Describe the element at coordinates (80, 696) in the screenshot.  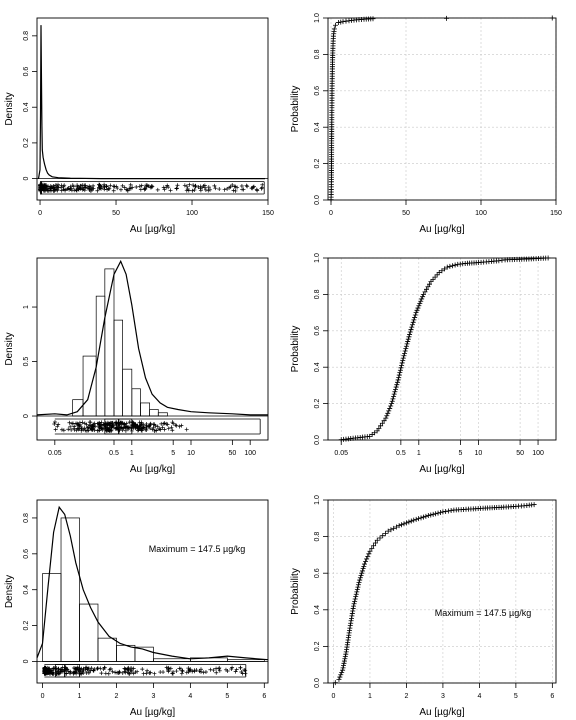
I see `x-tick-label: 1` at that location.